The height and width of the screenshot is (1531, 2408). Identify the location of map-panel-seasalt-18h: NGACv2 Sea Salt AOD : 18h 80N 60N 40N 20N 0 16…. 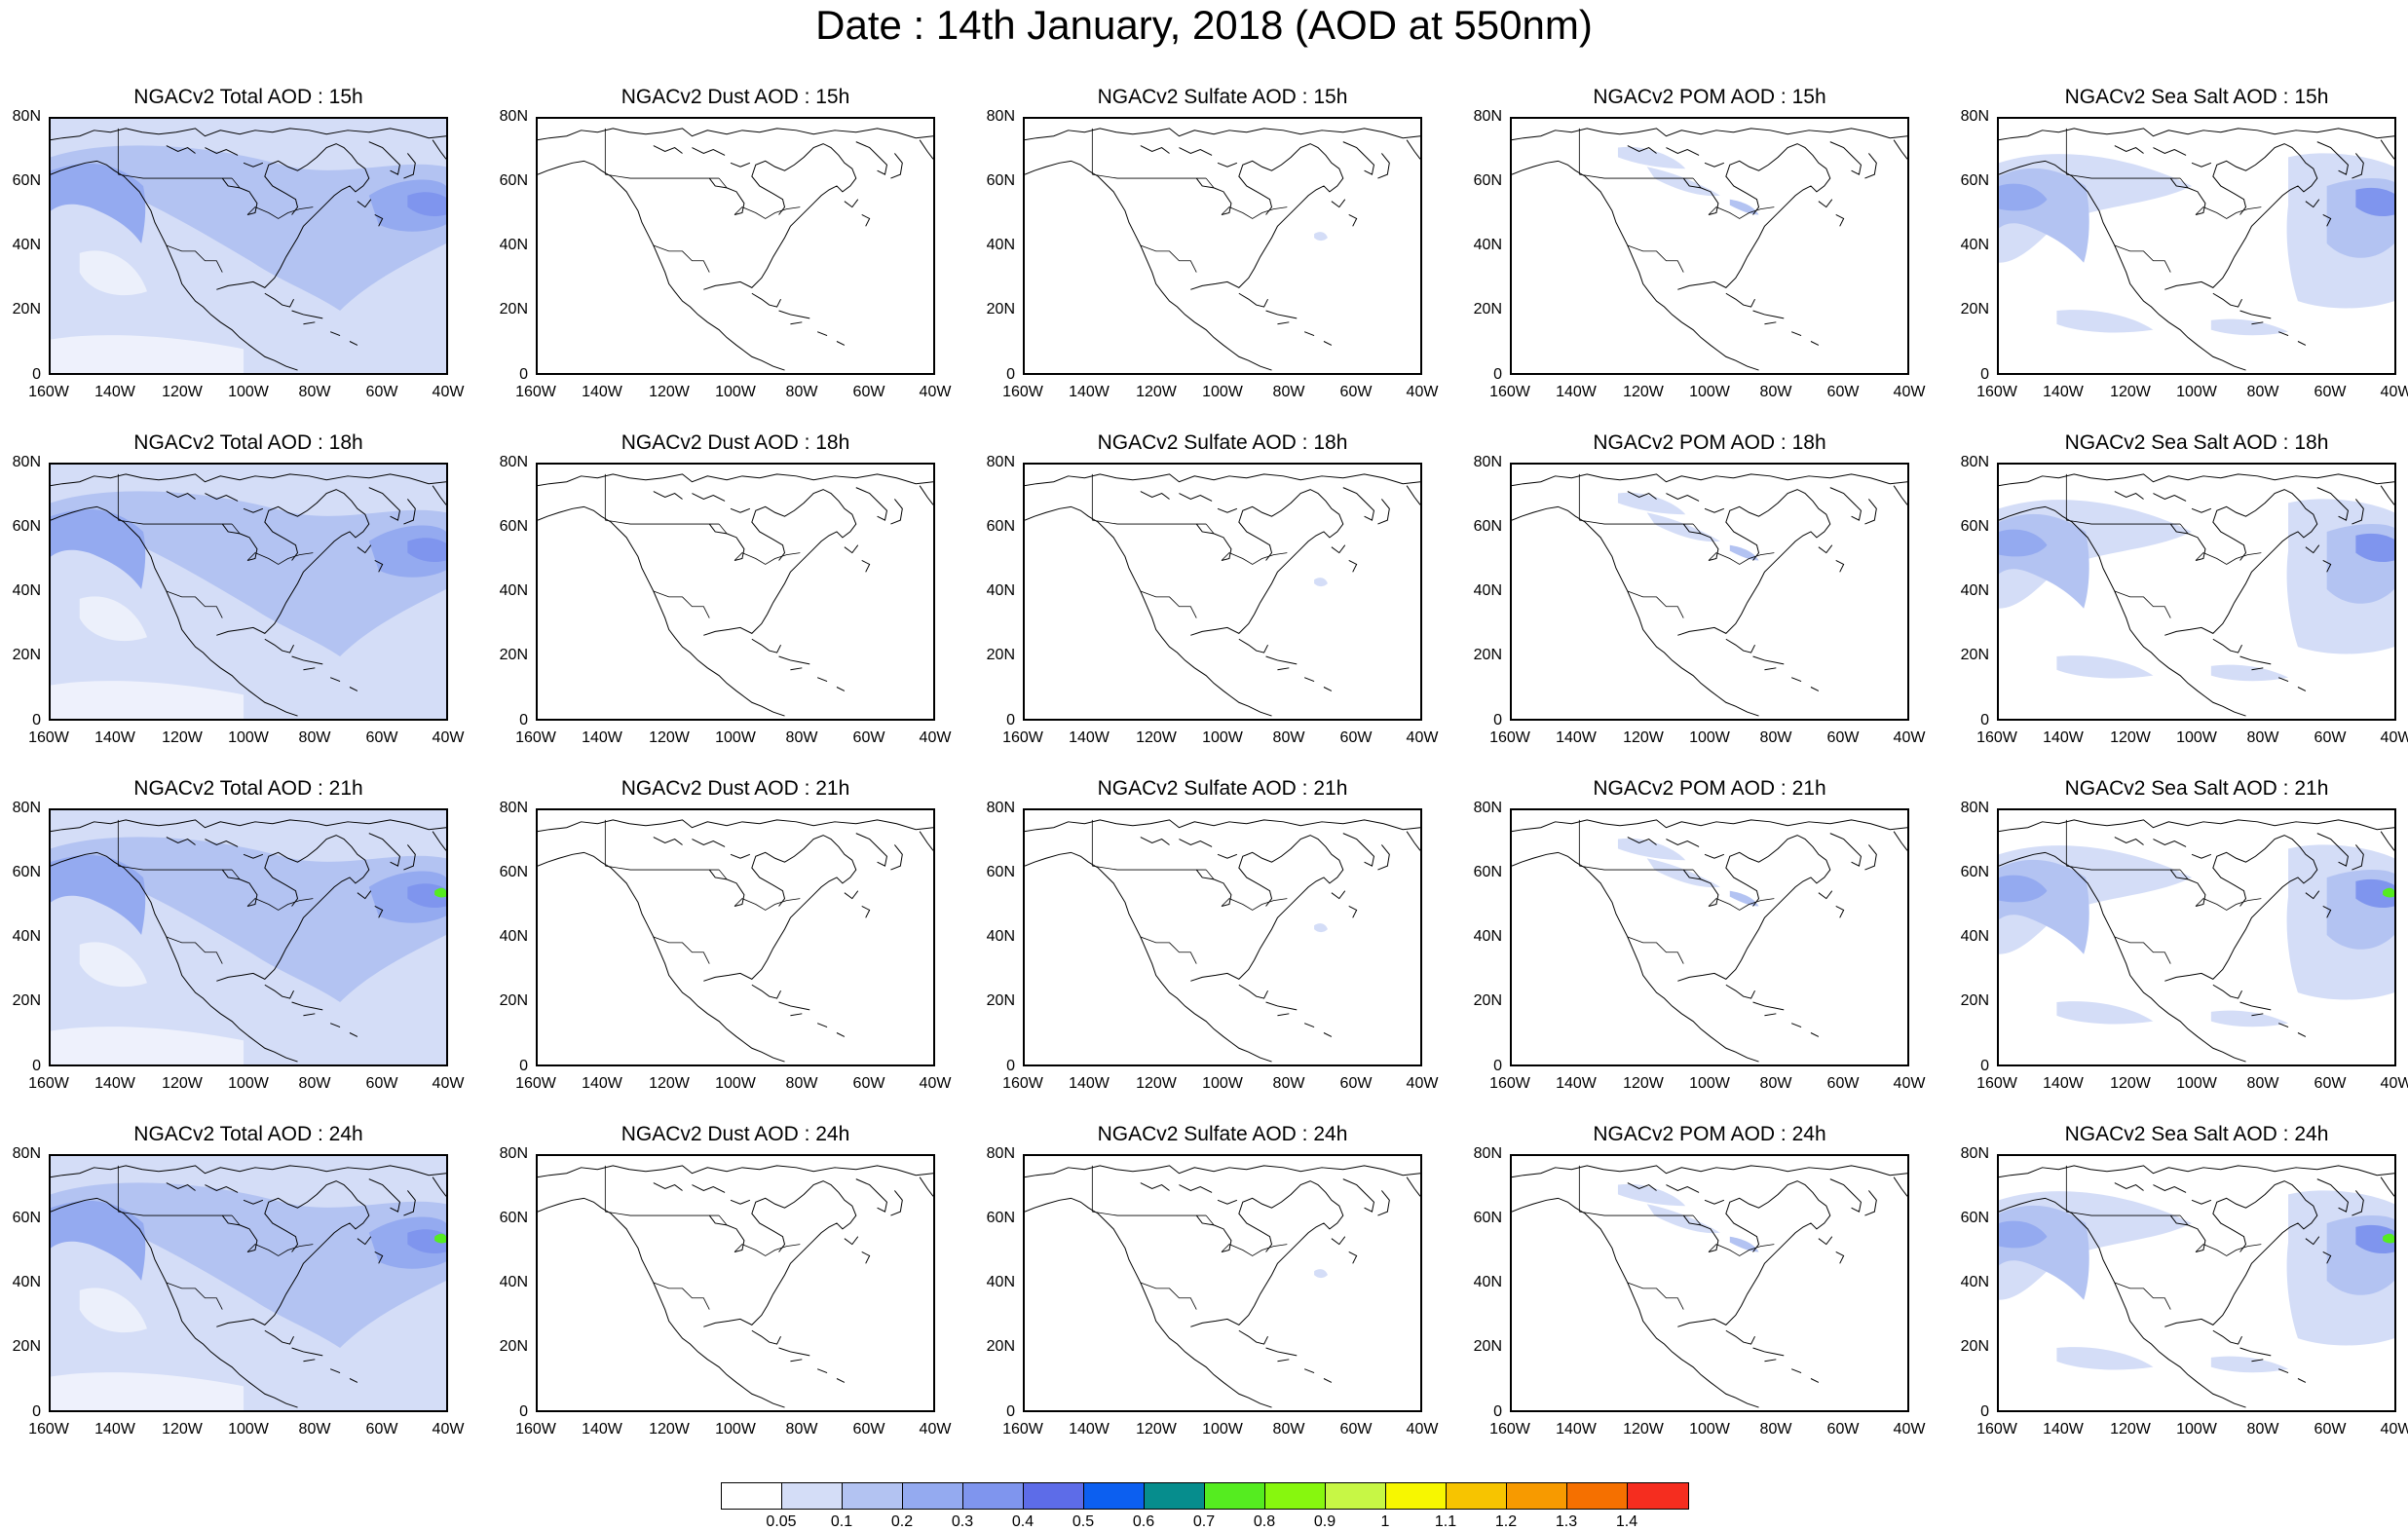
(2178, 601).